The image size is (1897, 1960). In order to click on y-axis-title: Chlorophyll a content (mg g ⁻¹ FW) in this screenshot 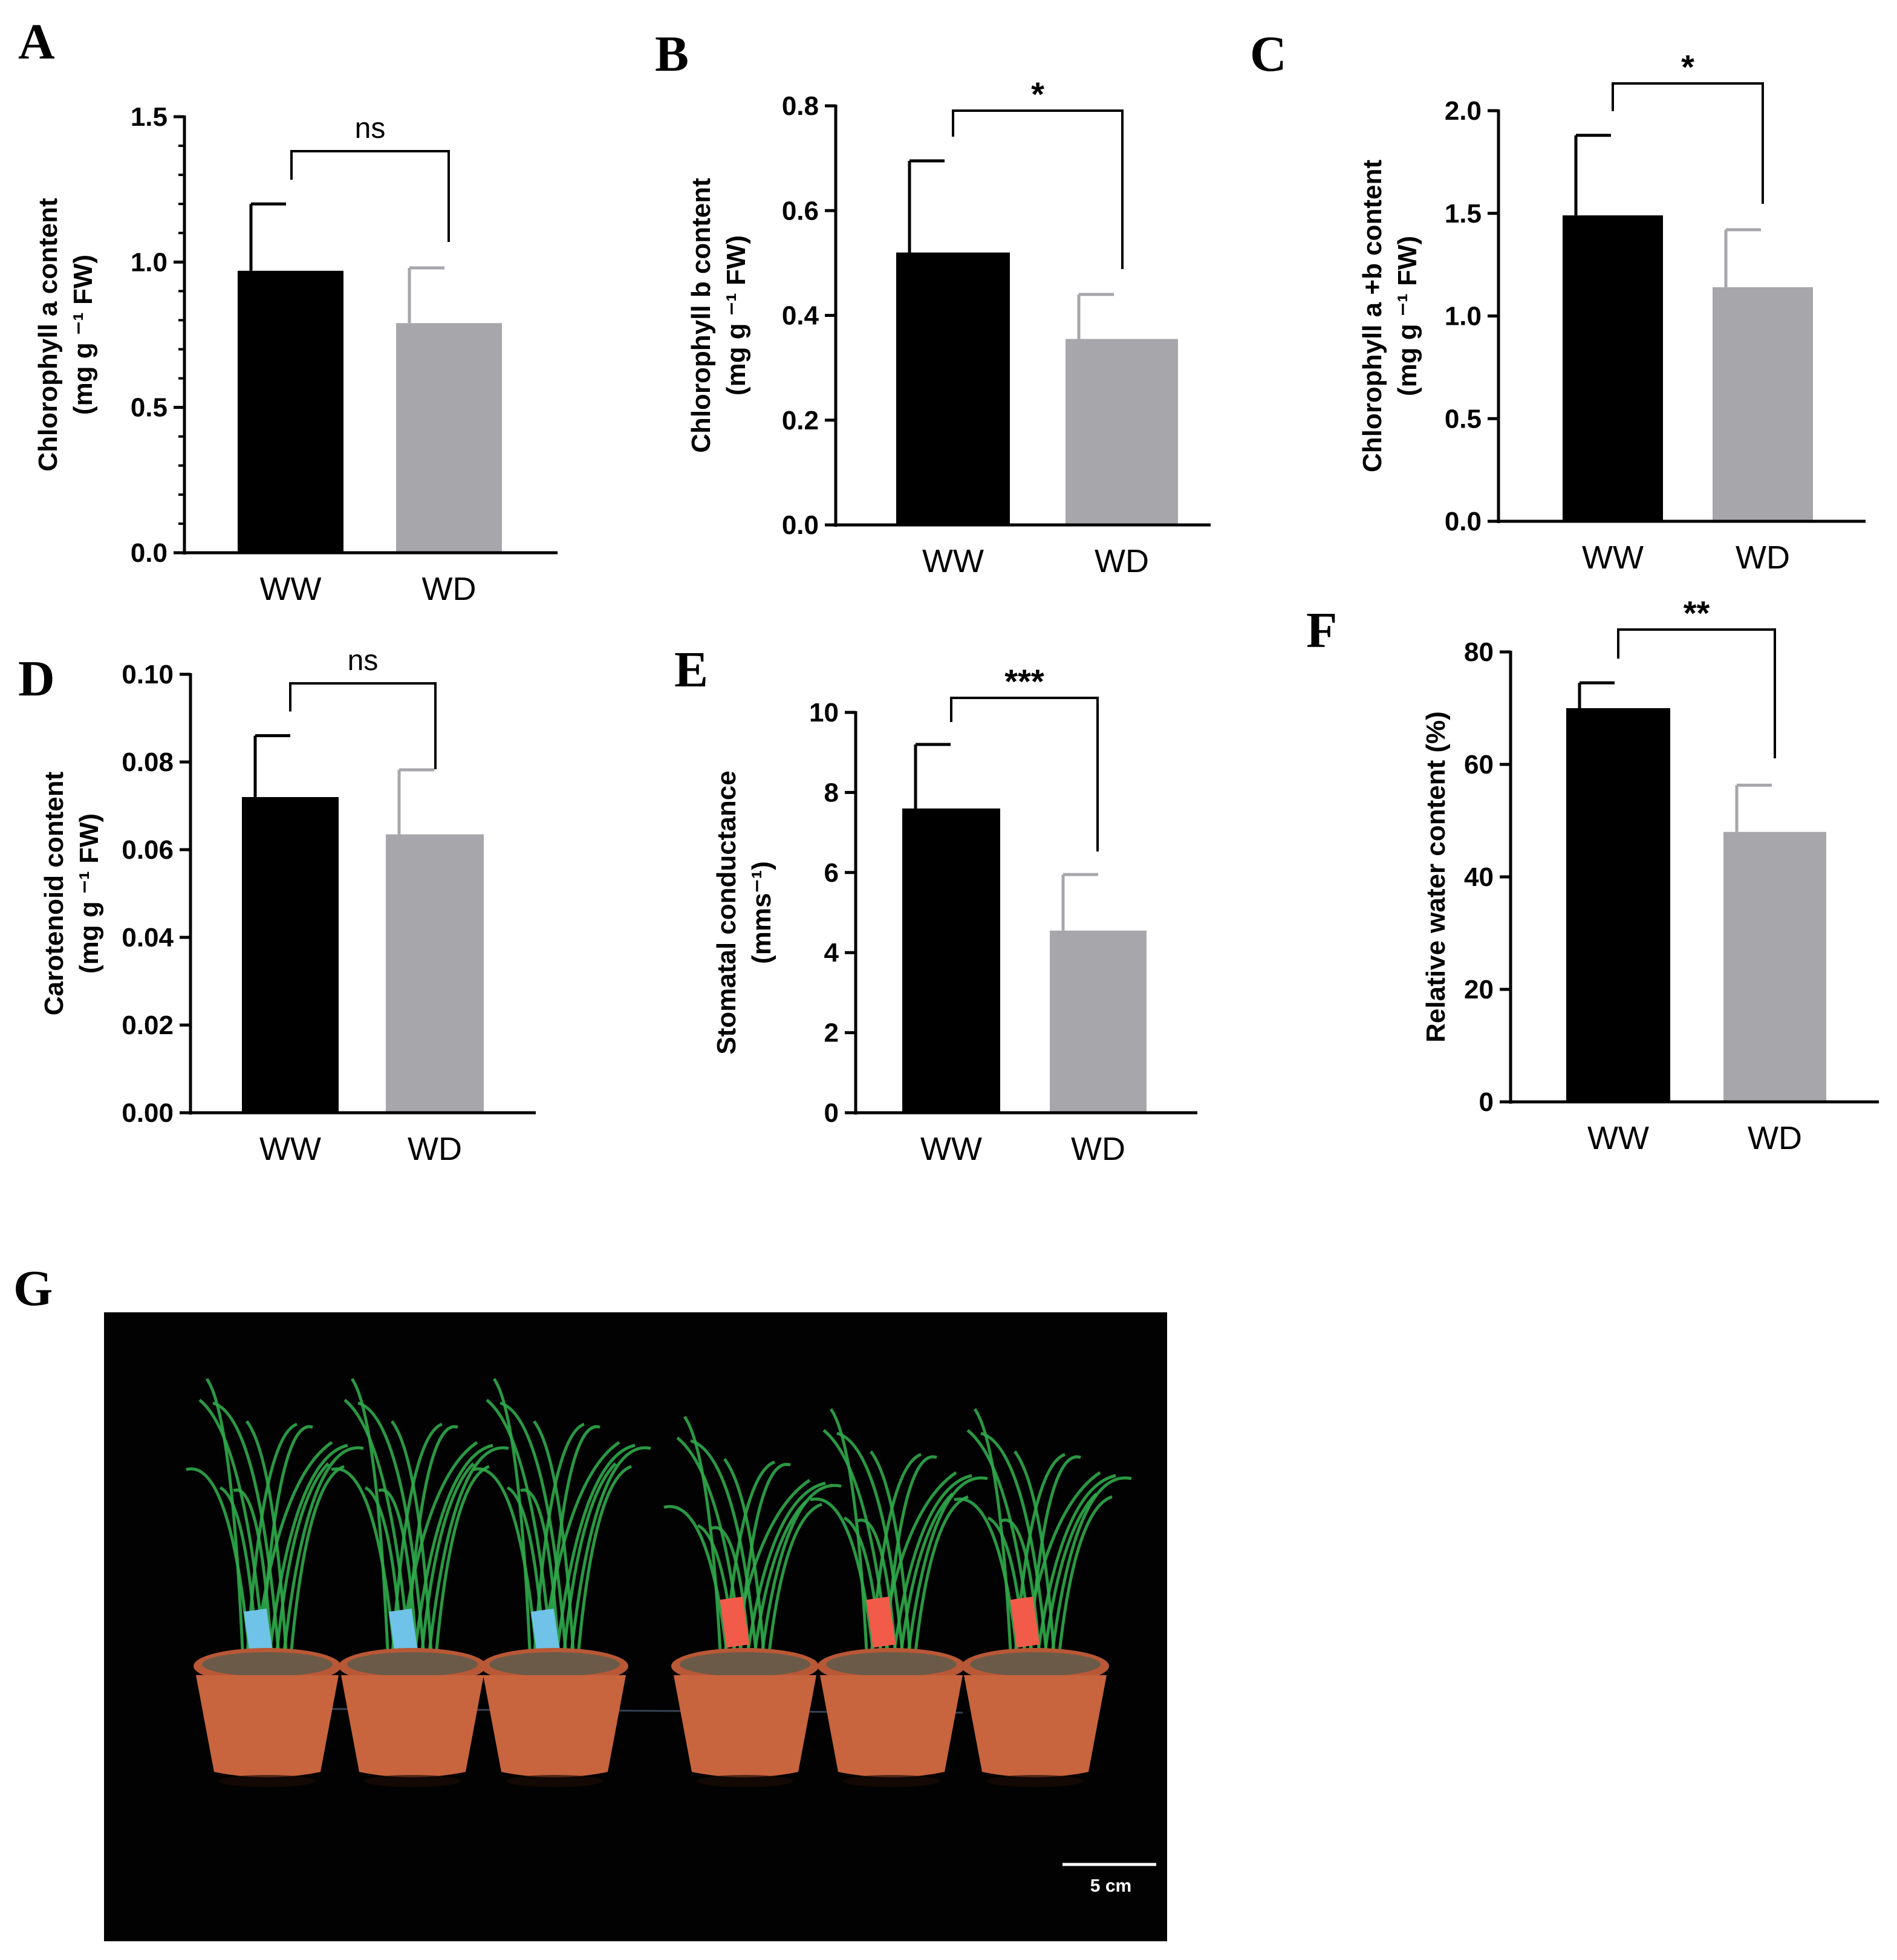, I will do `click(66, 335)`.